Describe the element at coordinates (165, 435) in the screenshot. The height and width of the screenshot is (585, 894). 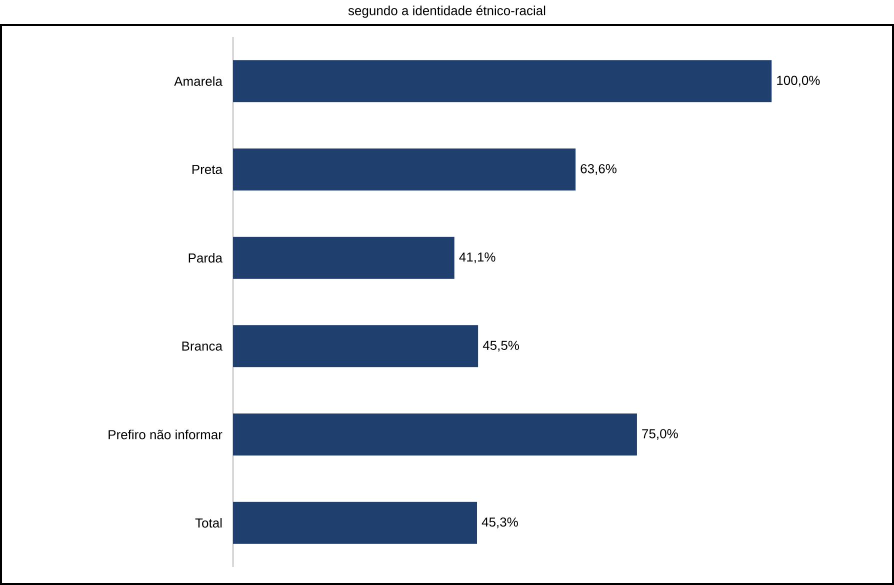
I see `y-tick-label: Prefiro não informar` at that location.